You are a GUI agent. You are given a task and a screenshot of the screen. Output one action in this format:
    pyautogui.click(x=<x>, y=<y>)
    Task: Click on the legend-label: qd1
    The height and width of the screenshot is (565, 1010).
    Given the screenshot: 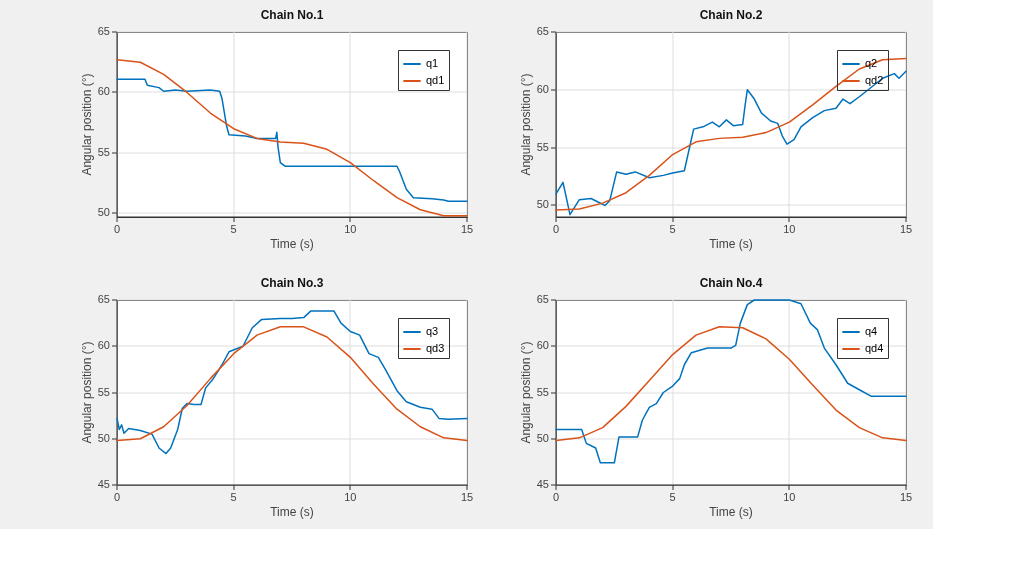 What is the action you would take?
    pyautogui.click(x=435, y=80)
    